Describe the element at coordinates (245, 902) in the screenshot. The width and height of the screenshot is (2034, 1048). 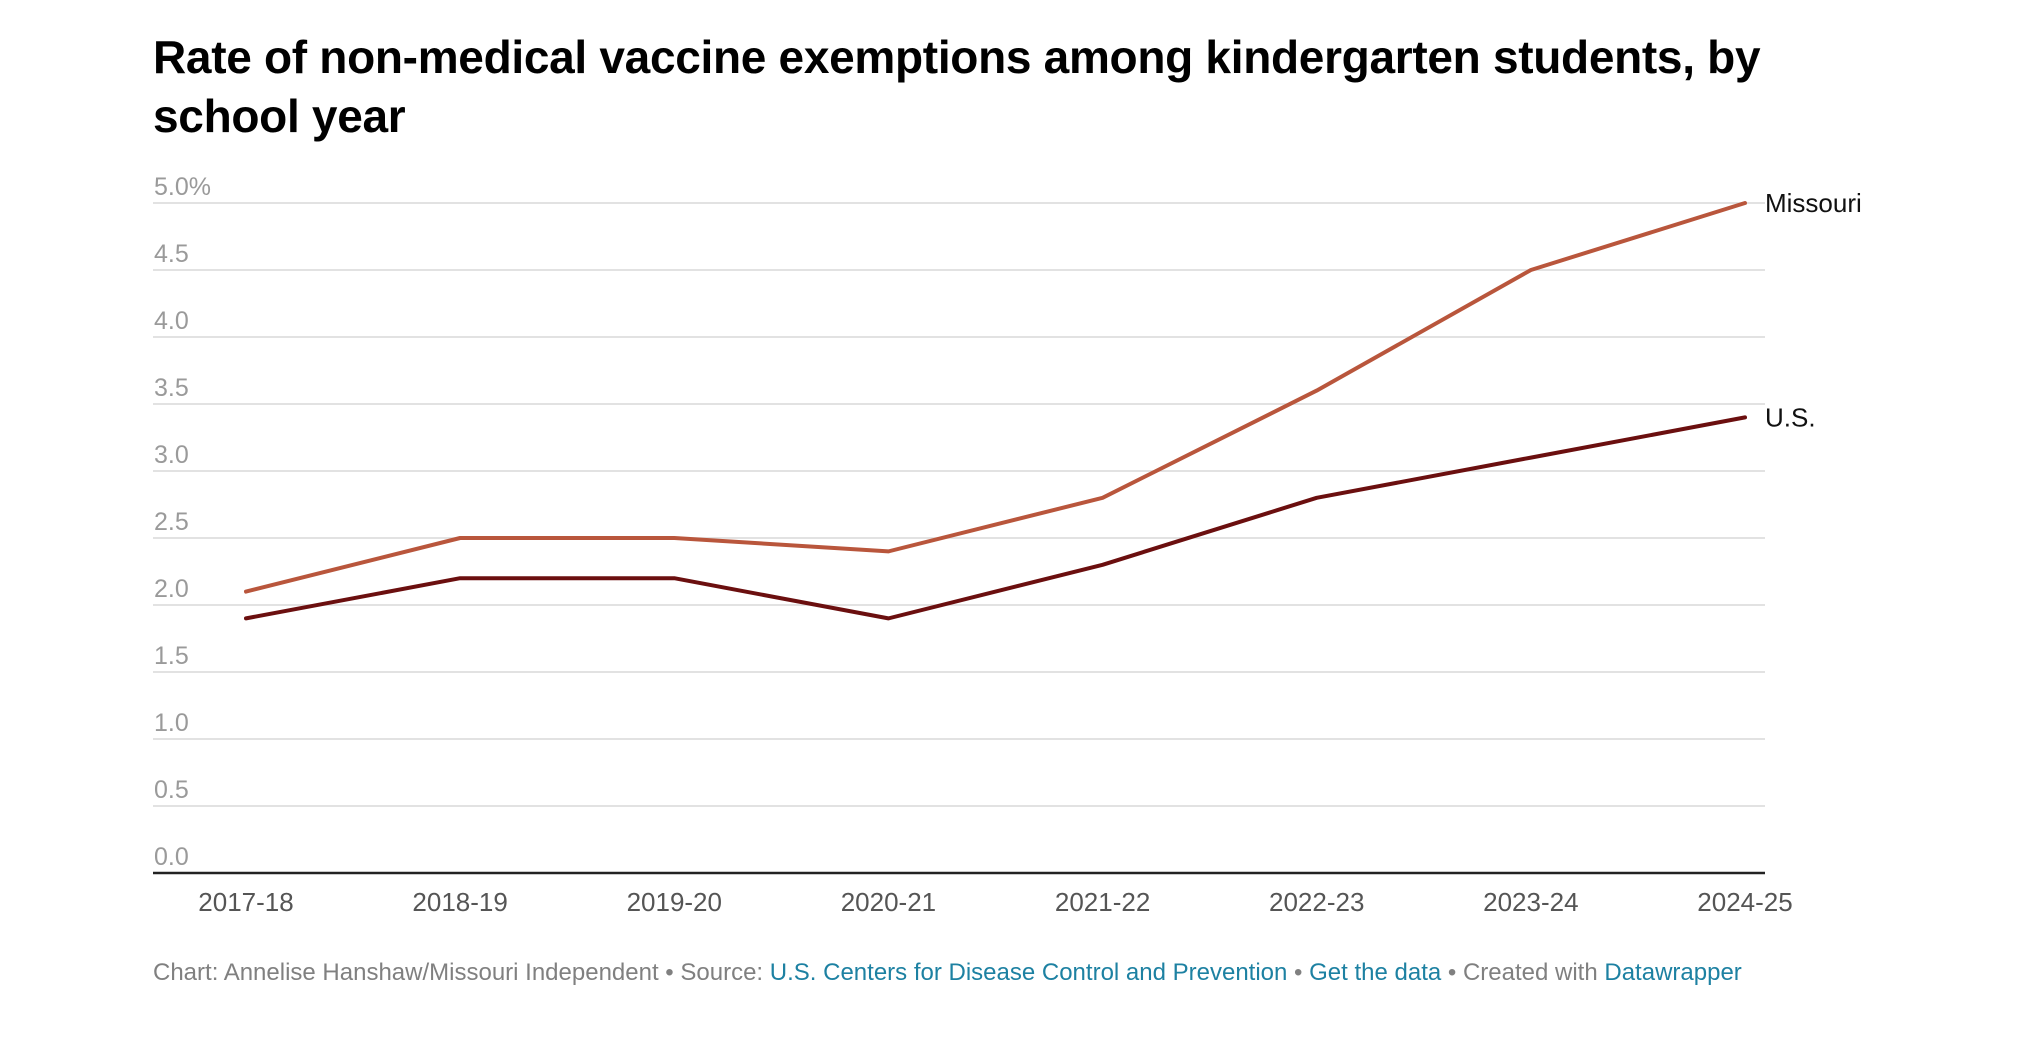
I see `x-tick-label: 2017-18` at that location.